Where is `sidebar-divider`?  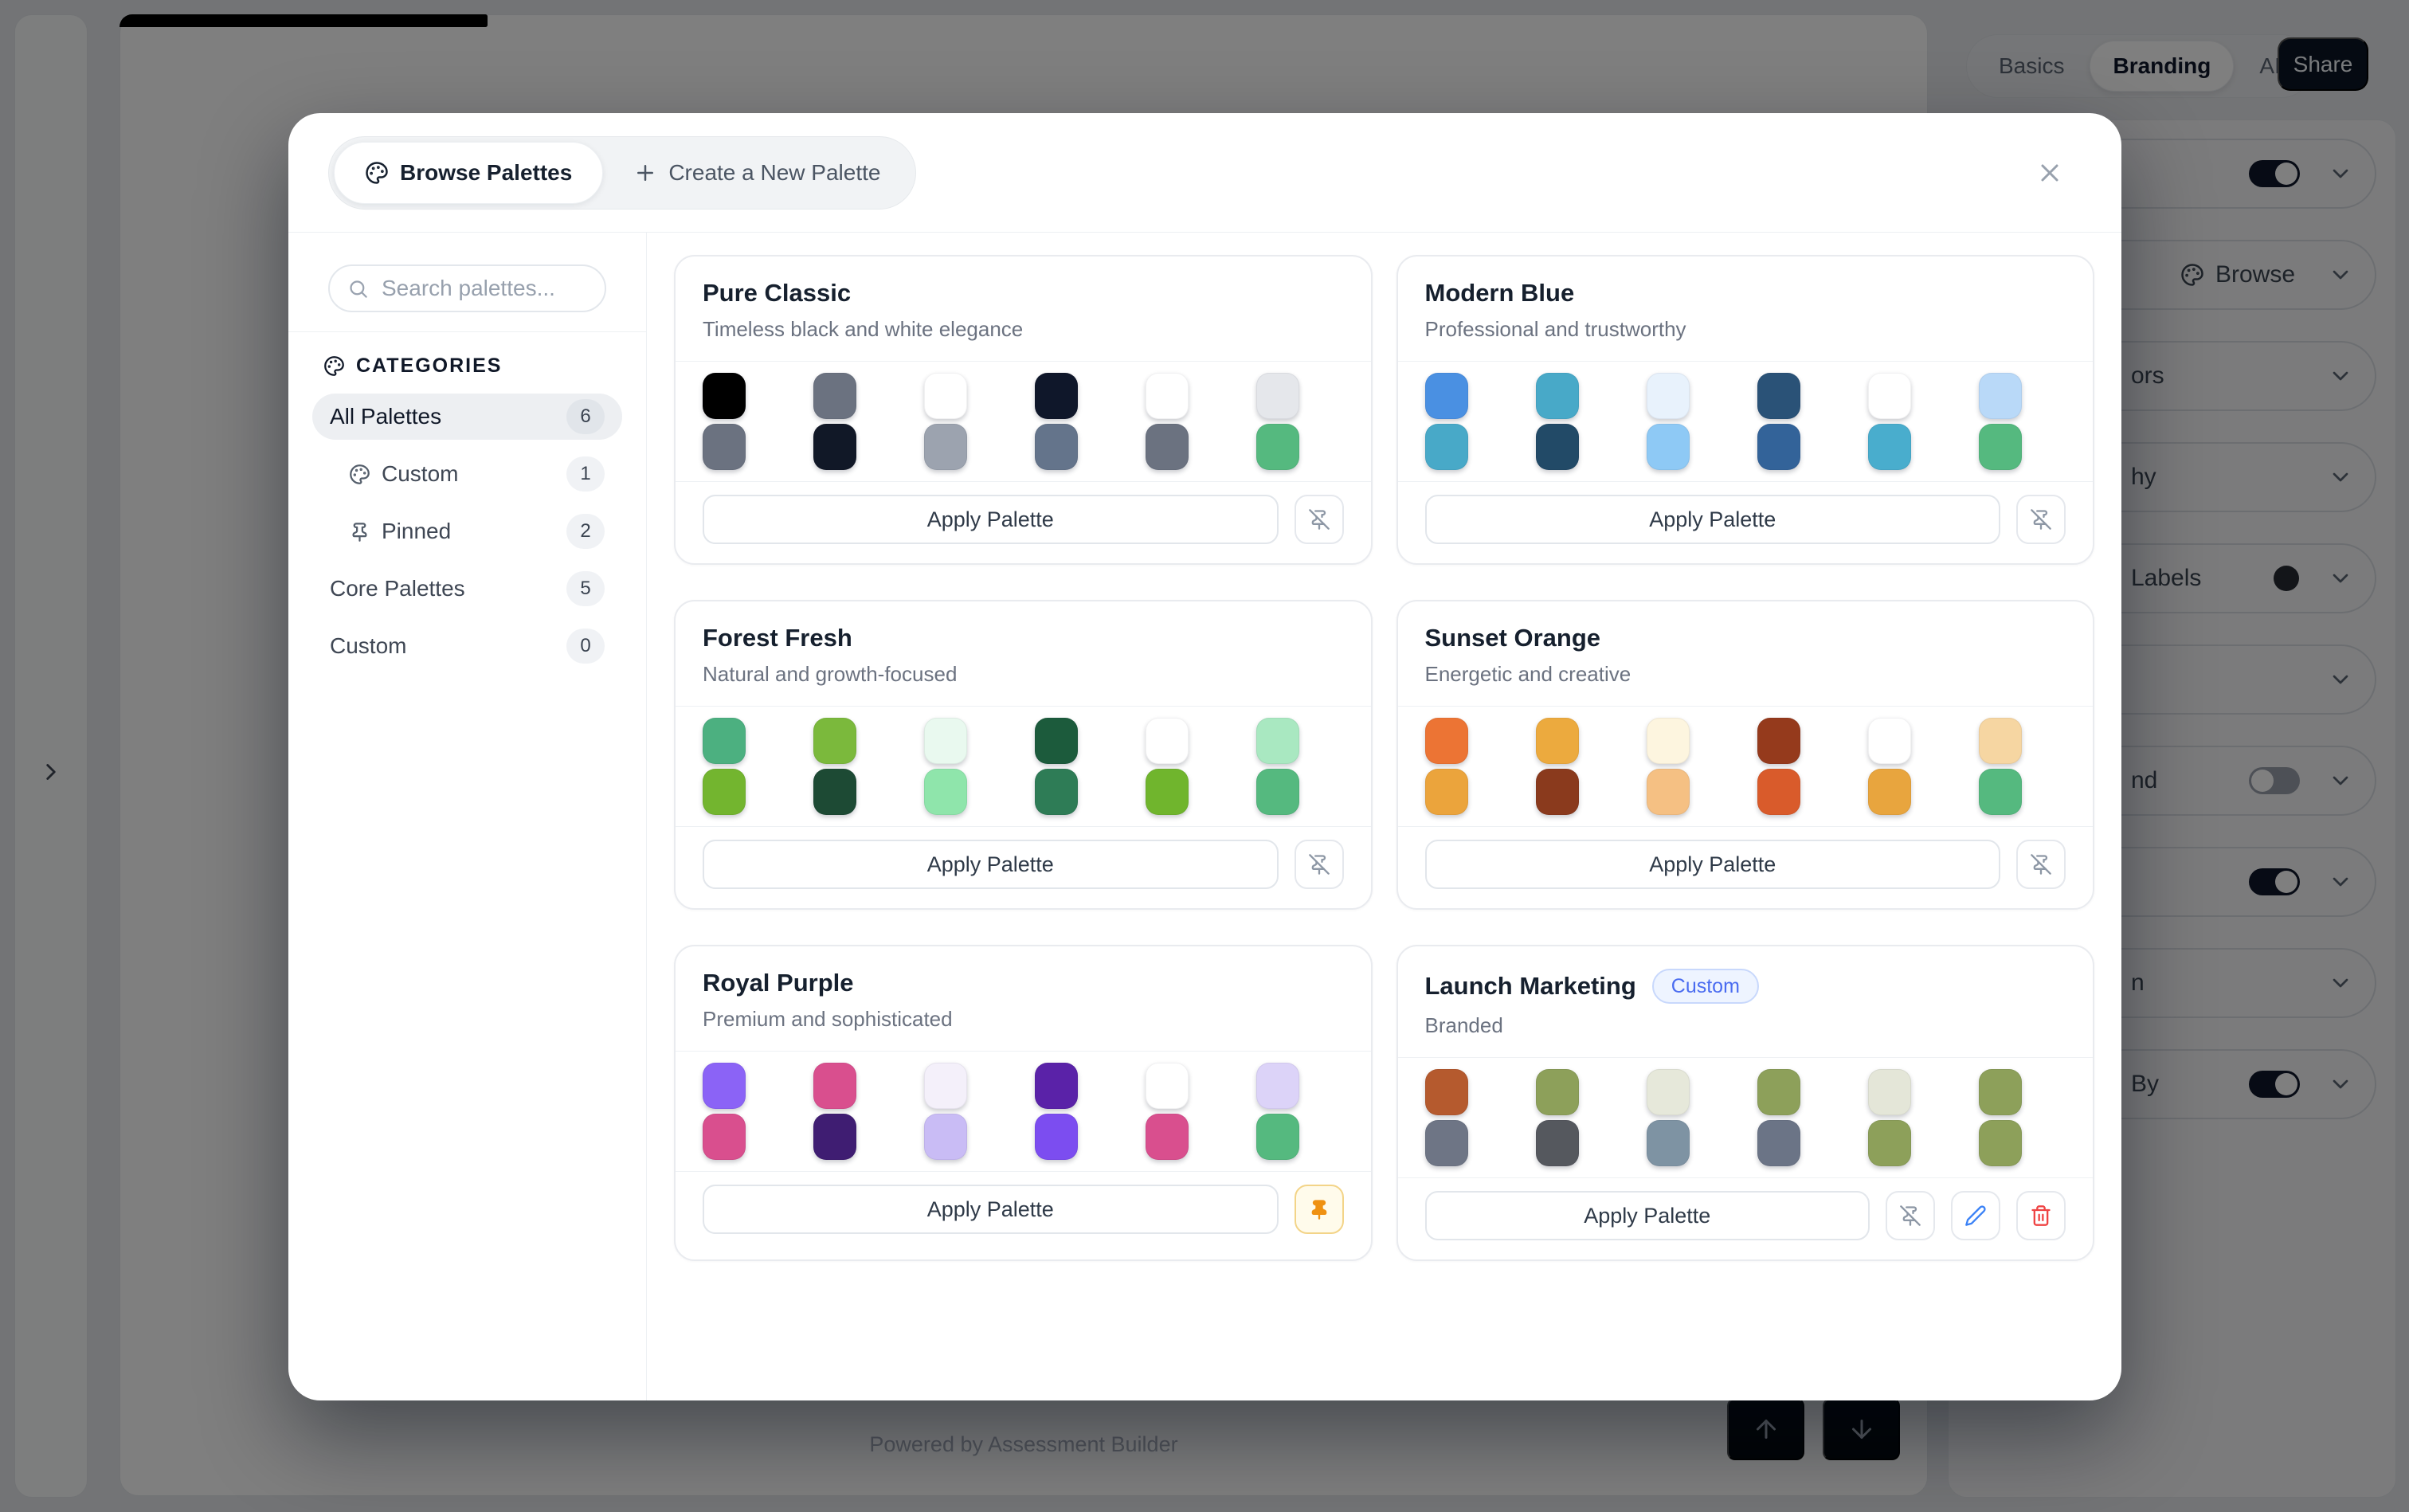
sidebar-divider is located at coordinates (467, 331).